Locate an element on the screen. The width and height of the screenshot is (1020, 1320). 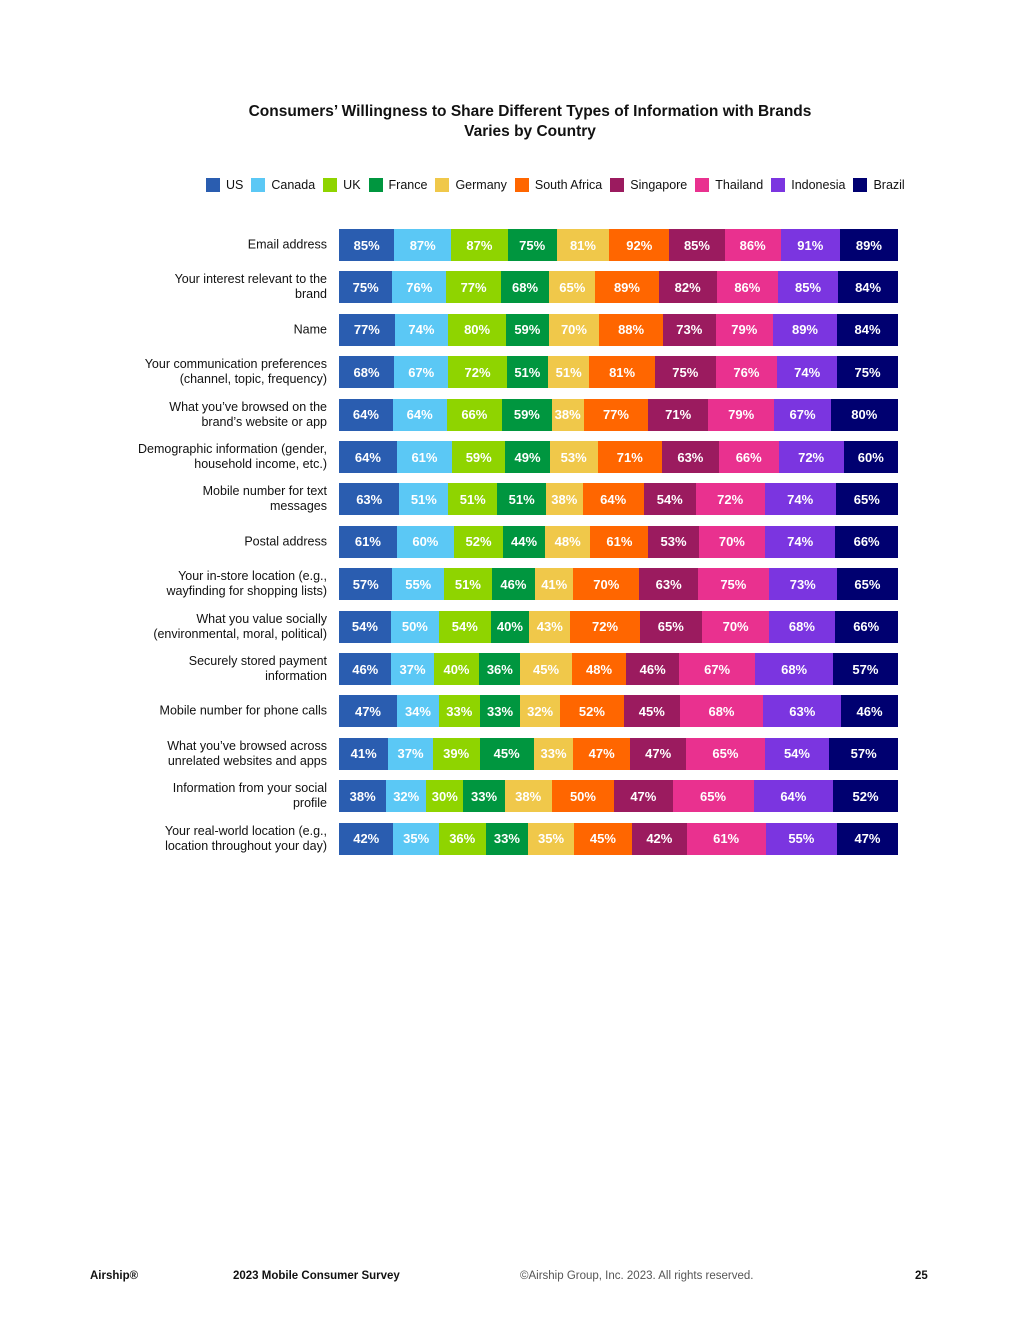
legend-label: Brazil is located at coordinates (889, 185).